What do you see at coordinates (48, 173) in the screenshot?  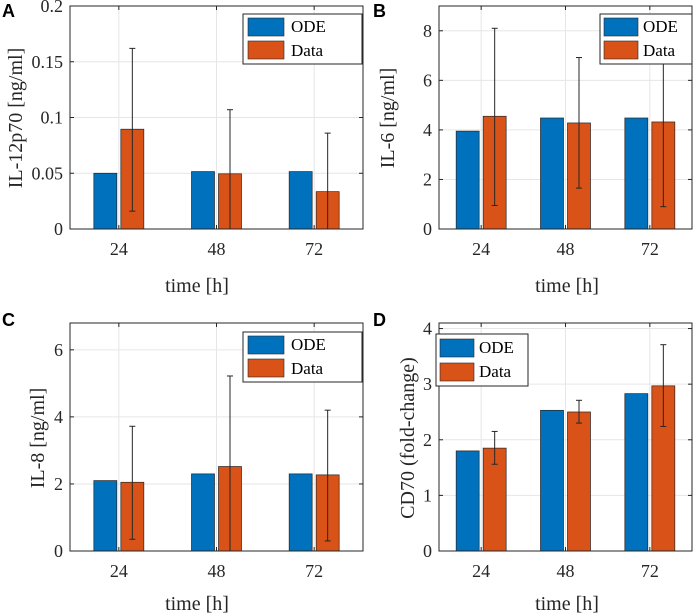 I see `y-tick-label: 0.05` at bounding box center [48, 173].